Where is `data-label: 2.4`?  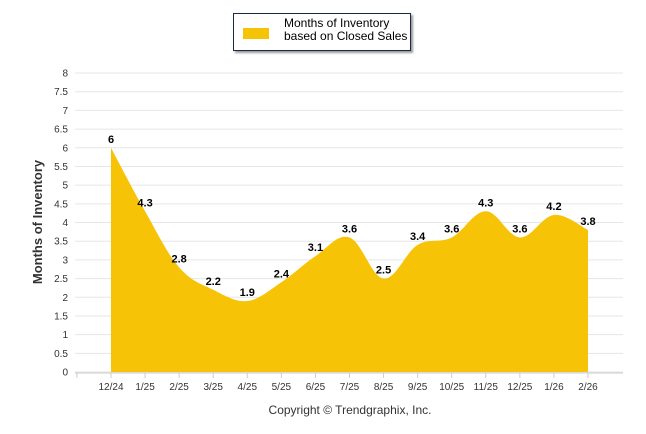 data-label: 2.4 is located at coordinates (282, 274).